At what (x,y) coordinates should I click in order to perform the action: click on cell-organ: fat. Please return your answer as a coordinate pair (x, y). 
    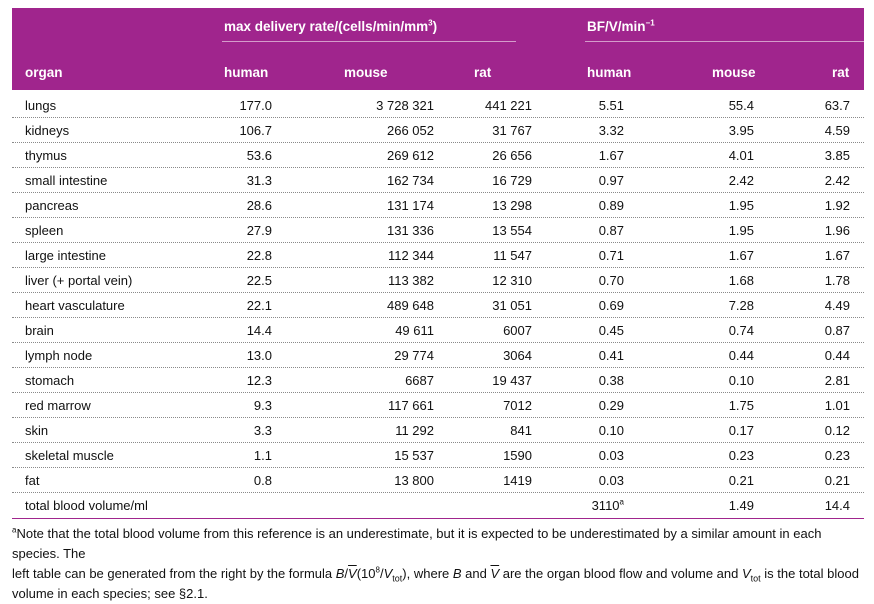
    Looking at the image, I should click on (32, 480).